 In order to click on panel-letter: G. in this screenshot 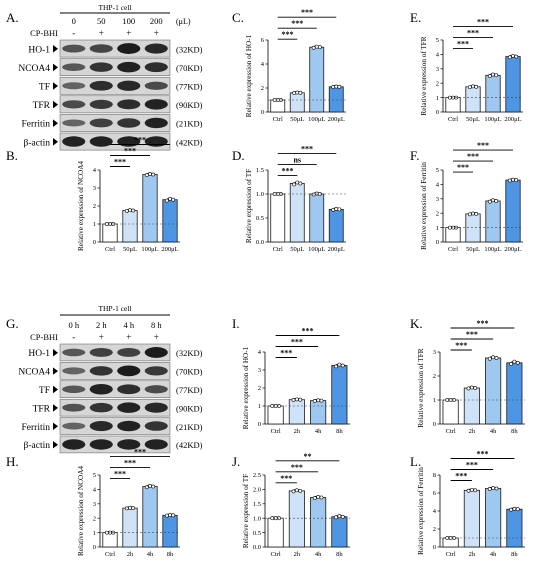, I will do `click(12, 323)`.